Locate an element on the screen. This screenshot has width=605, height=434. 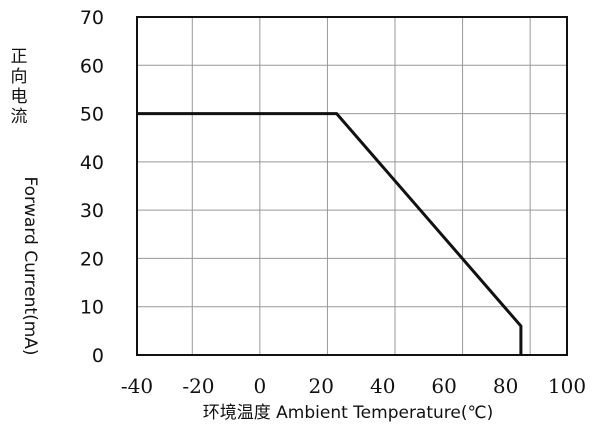
y-tick-label: 70 is located at coordinates (92, 18).